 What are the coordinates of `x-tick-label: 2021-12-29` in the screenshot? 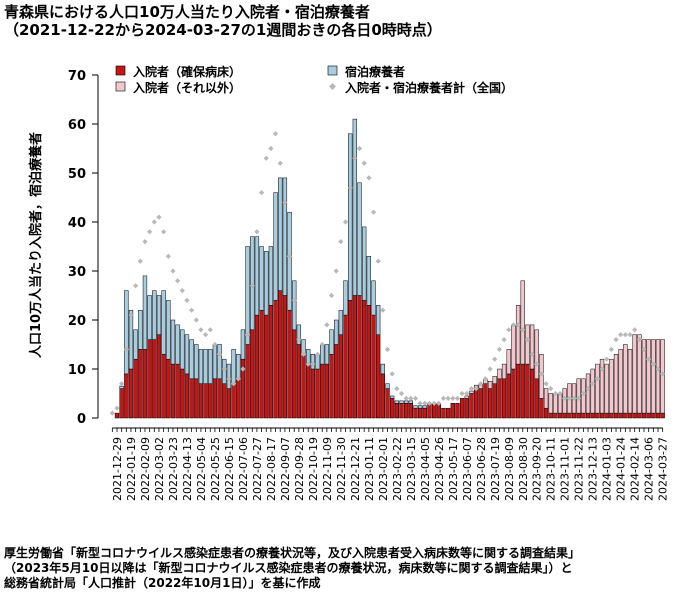 It's located at (117, 469).